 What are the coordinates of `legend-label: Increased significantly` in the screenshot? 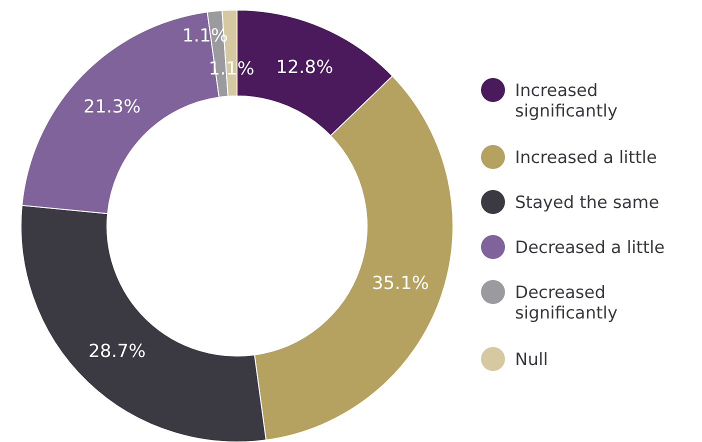 It's located at (566, 101).